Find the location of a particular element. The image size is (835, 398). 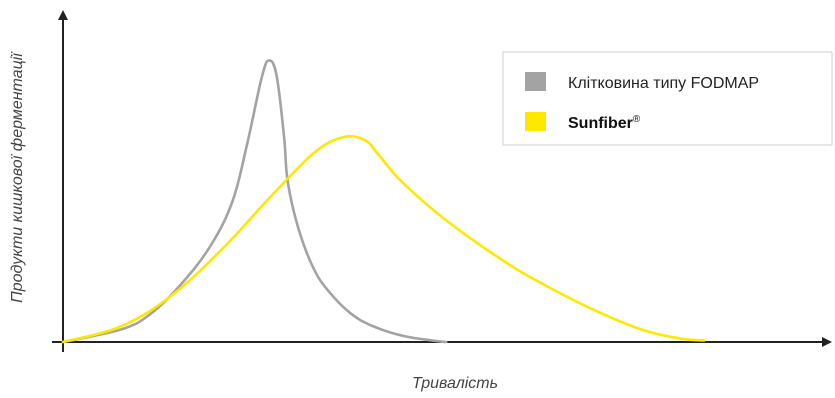

legend-swatch-sunfiber is located at coordinates (535, 121).